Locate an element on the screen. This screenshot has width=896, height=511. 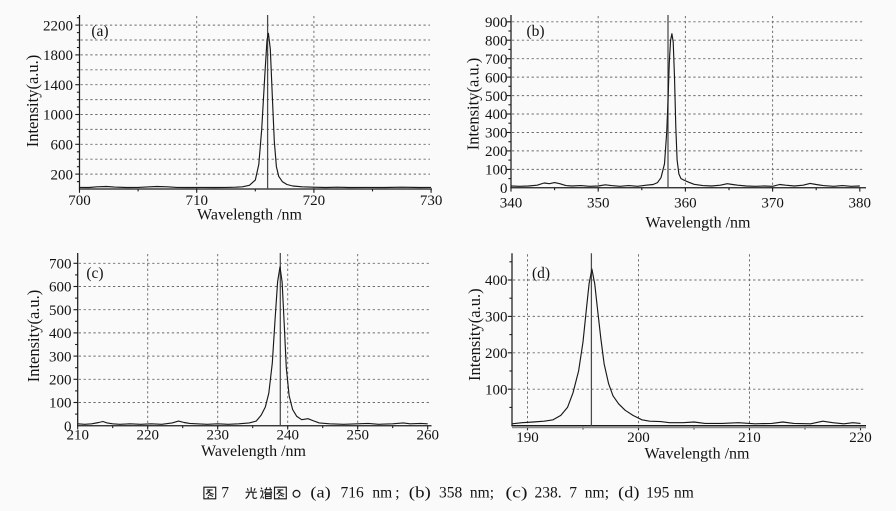
svg-text: 1000 is located at coordinates (58, 116).